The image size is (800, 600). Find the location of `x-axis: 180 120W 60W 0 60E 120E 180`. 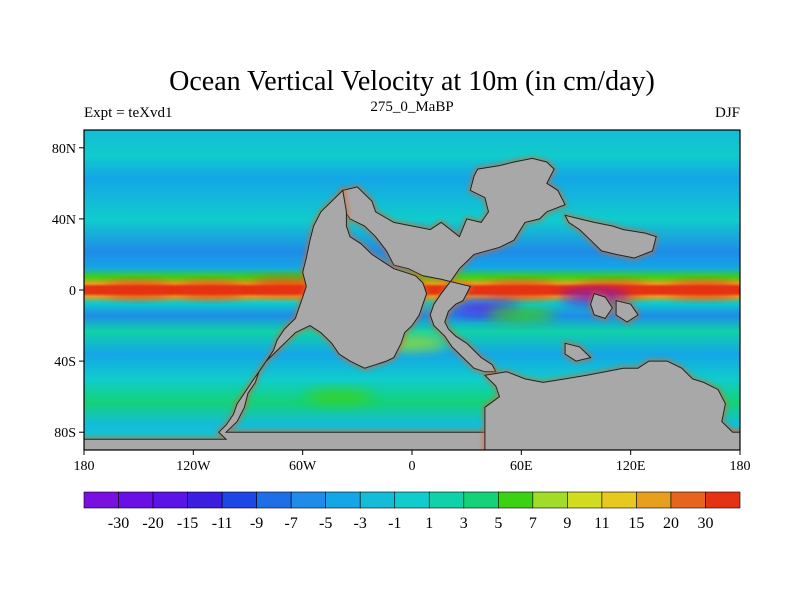

x-axis: 180 120W 60W 0 60E 120E 180 is located at coordinates (412, 462).